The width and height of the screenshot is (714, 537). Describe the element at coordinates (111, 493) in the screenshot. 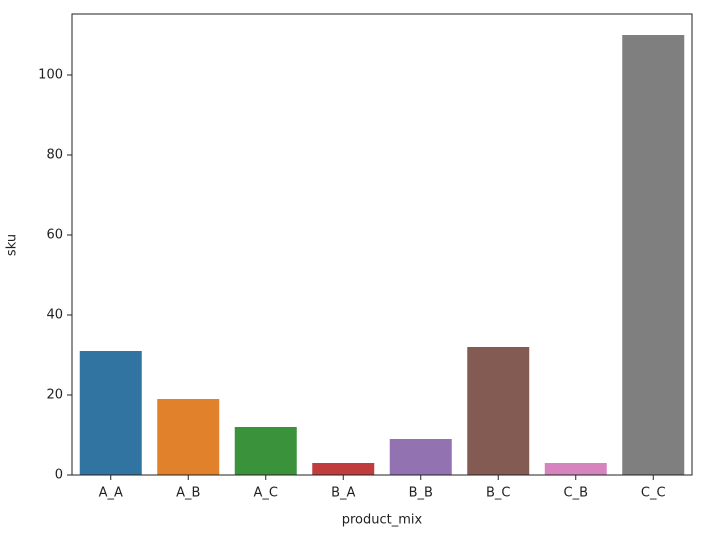

I see `x-tick-label: A_A` at that location.